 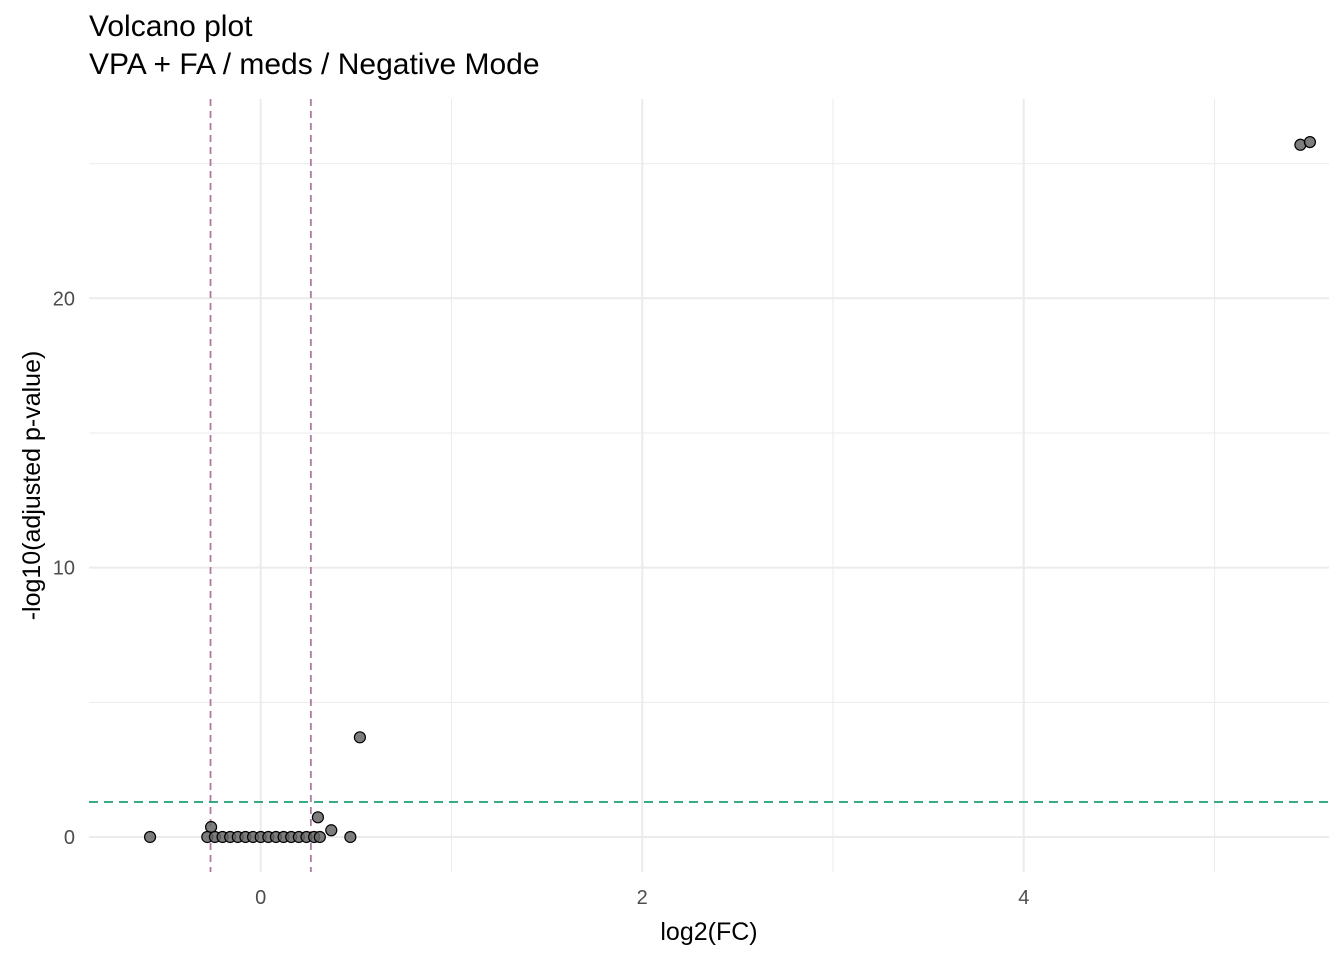 I want to click on chart-title: Volcano plot, so click(x=171, y=26).